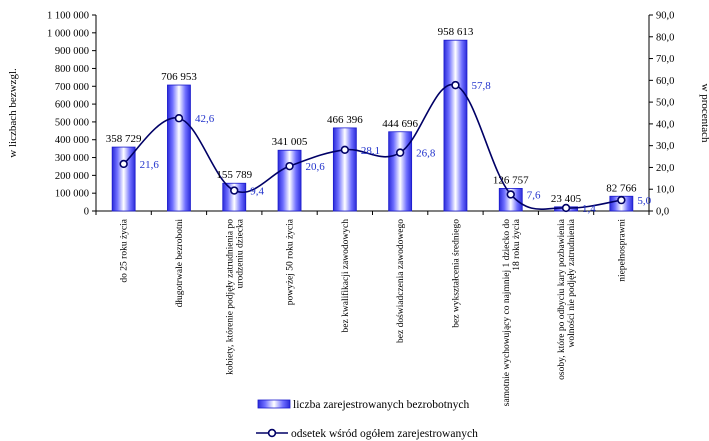 The image size is (709, 441). Describe the element at coordinates (72, 122) in the screenshot. I see `y-left-tick-label: 500 000` at that location.